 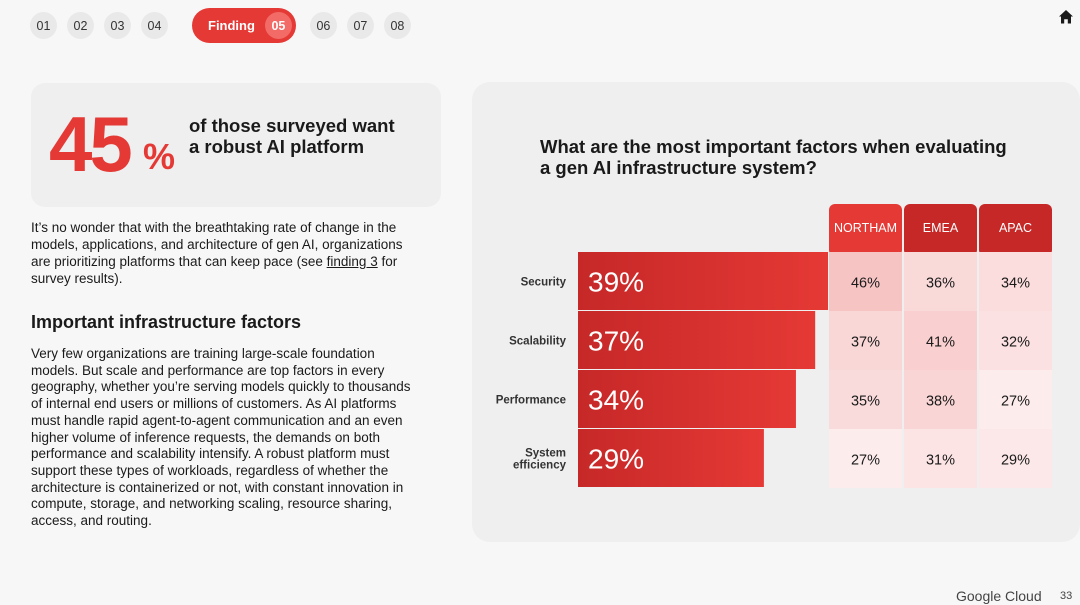 What do you see at coordinates (231, 25) in the screenshot?
I see `nav-active-label: Finding` at bounding box center [231, 25].